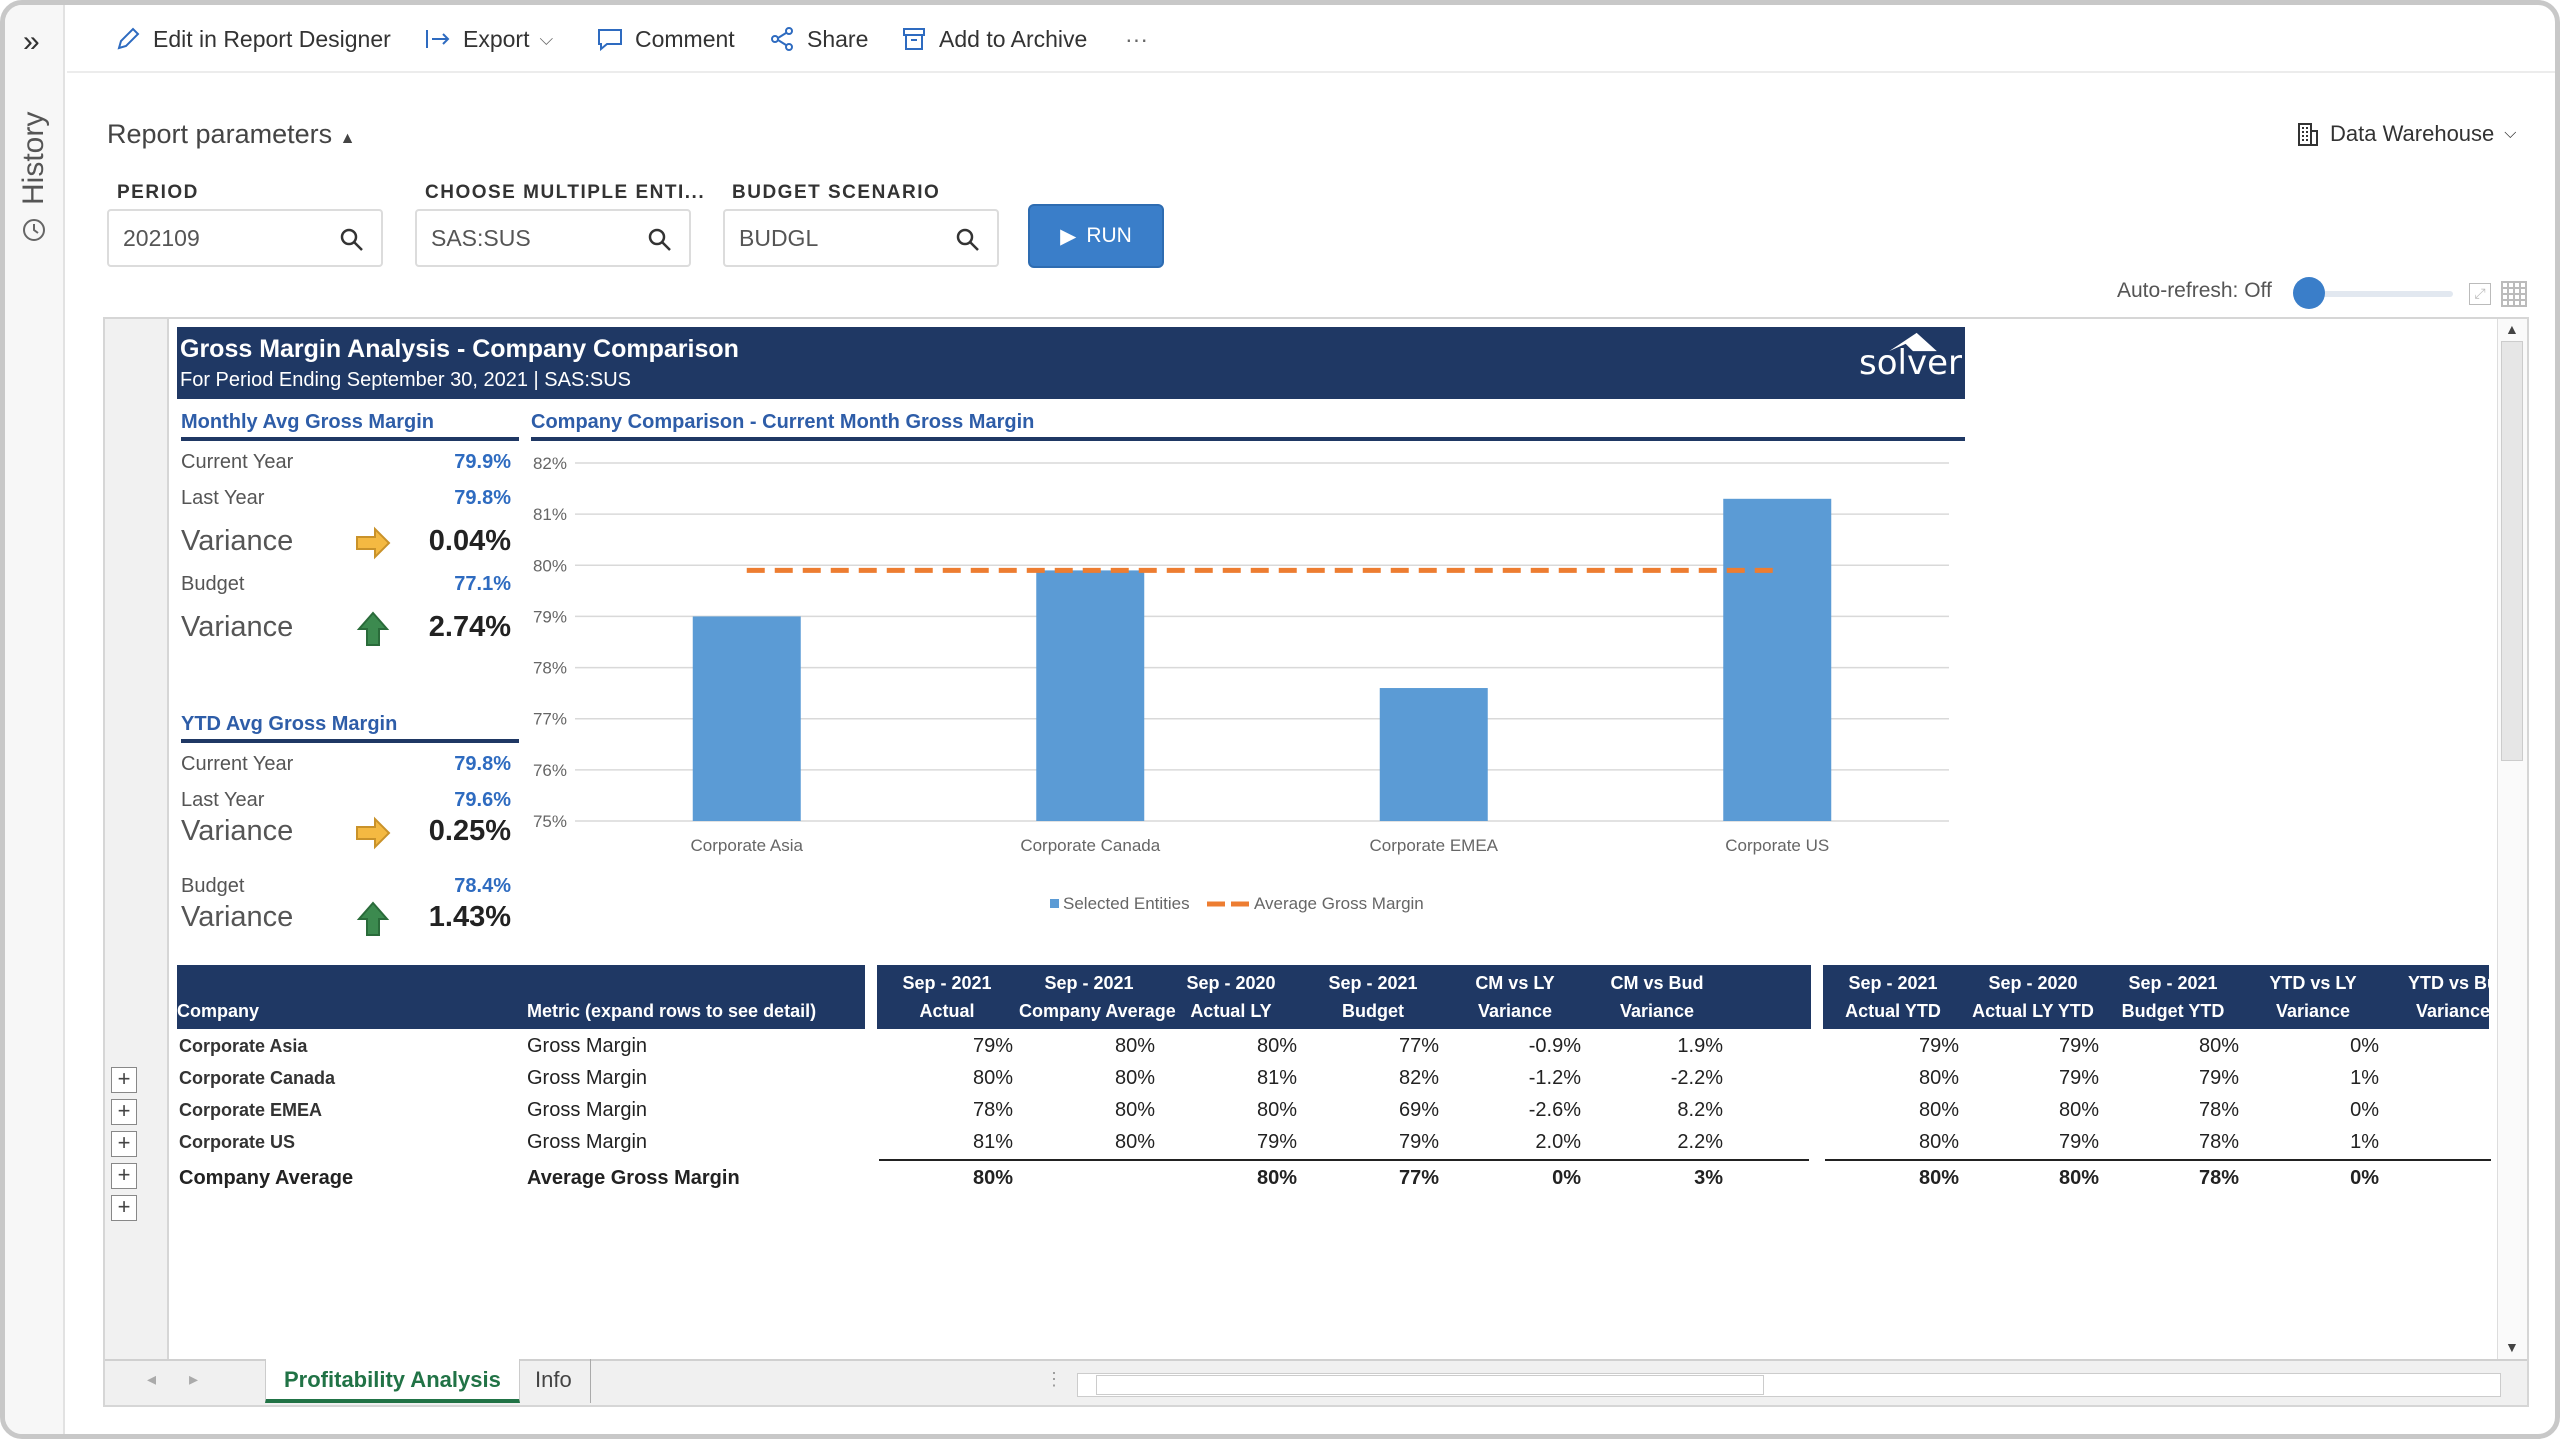  Describe the element at coordinates (1344, 997) in the screenshot. I see `cm-header-band` at that location.